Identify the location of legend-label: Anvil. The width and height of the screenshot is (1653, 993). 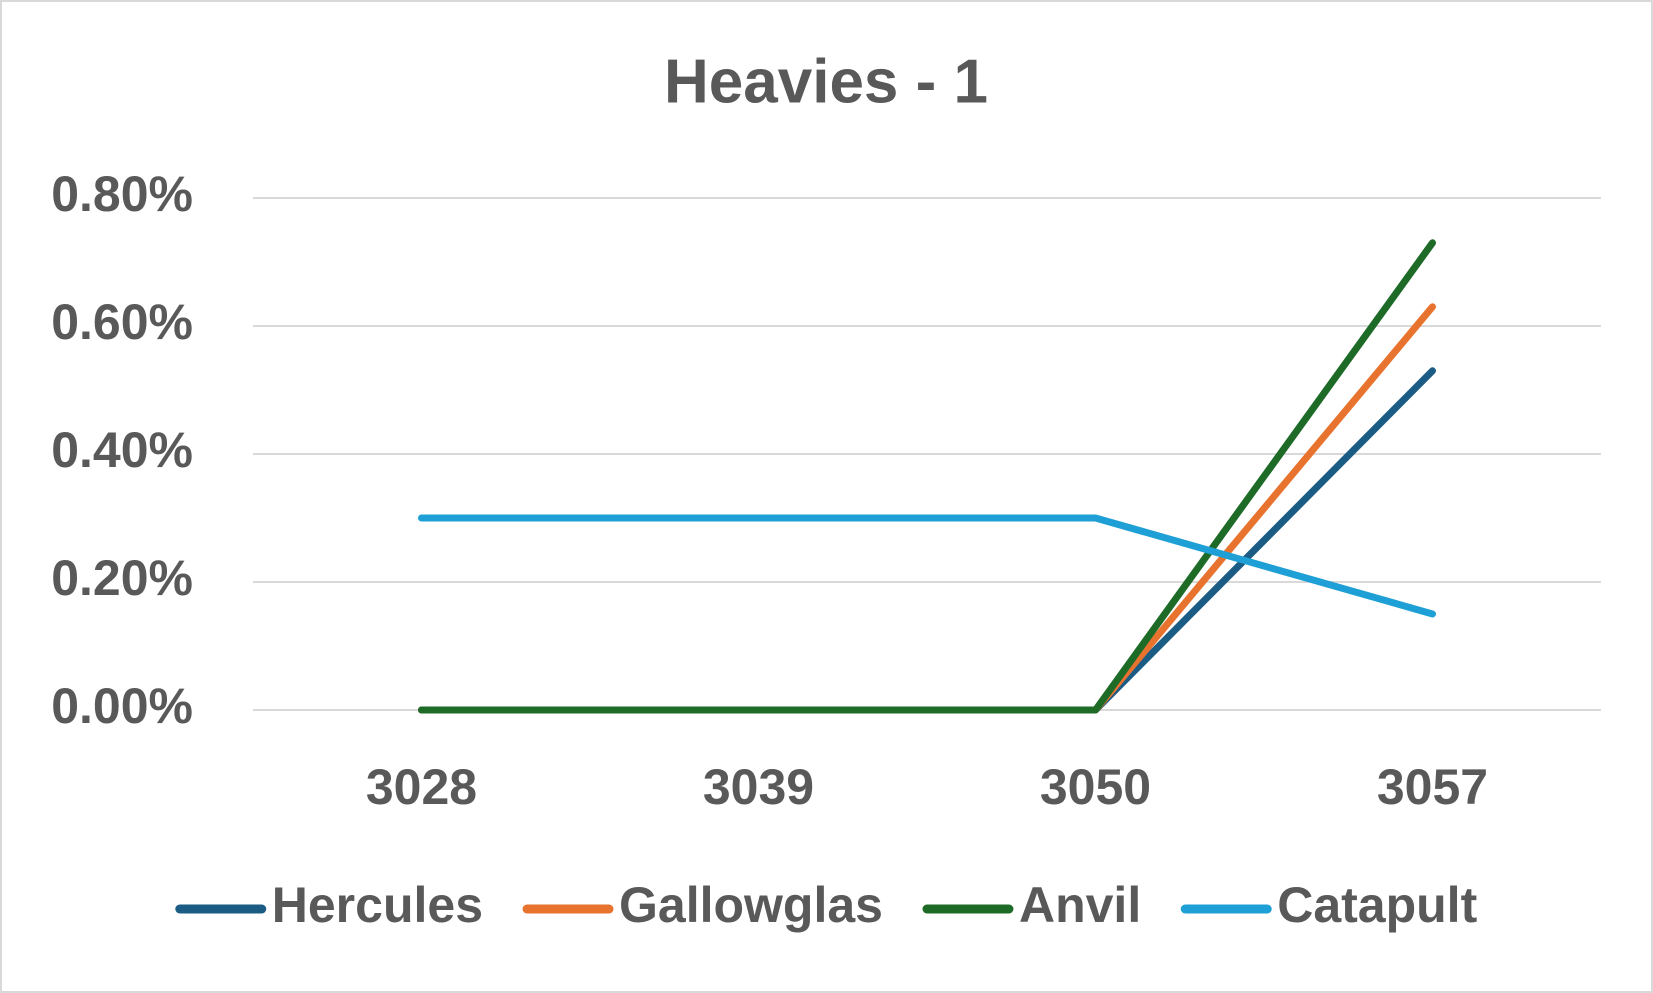
(1080, 905).